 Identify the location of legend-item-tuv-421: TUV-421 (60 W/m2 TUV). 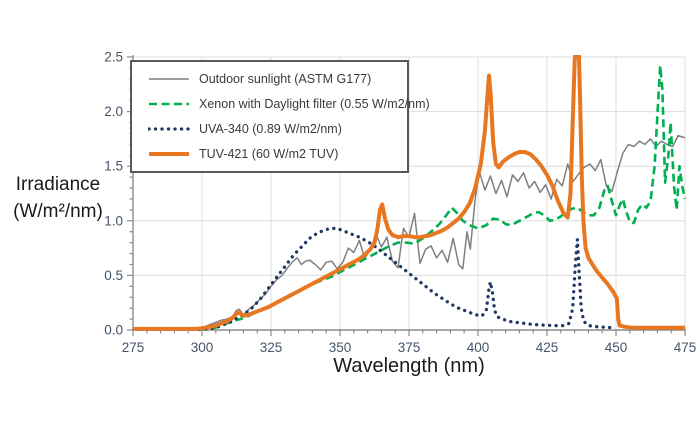
(273, 154).